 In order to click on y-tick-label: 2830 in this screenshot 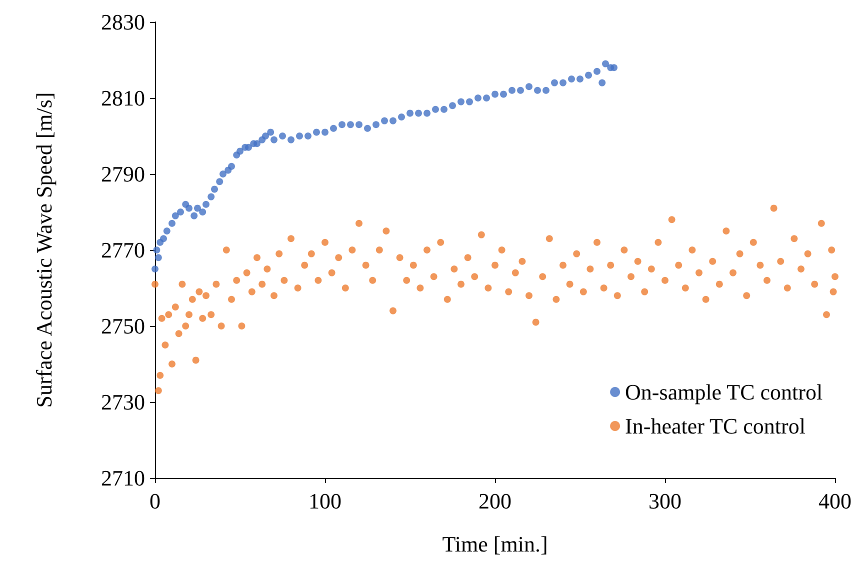, I will do `click(123, 22)`.